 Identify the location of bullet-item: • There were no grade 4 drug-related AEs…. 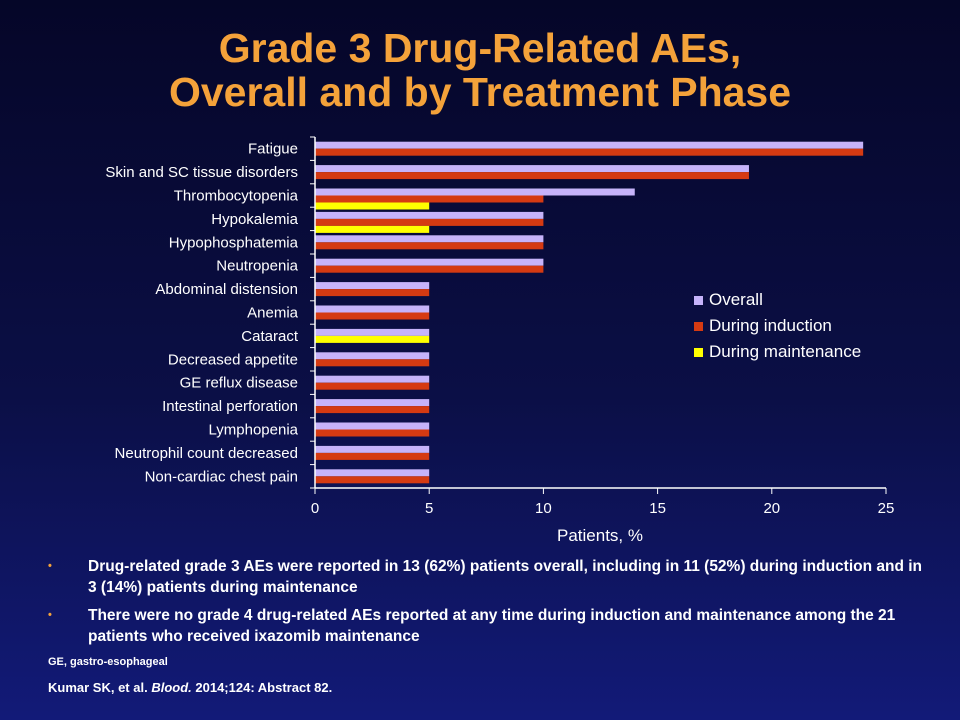
(484, 626).